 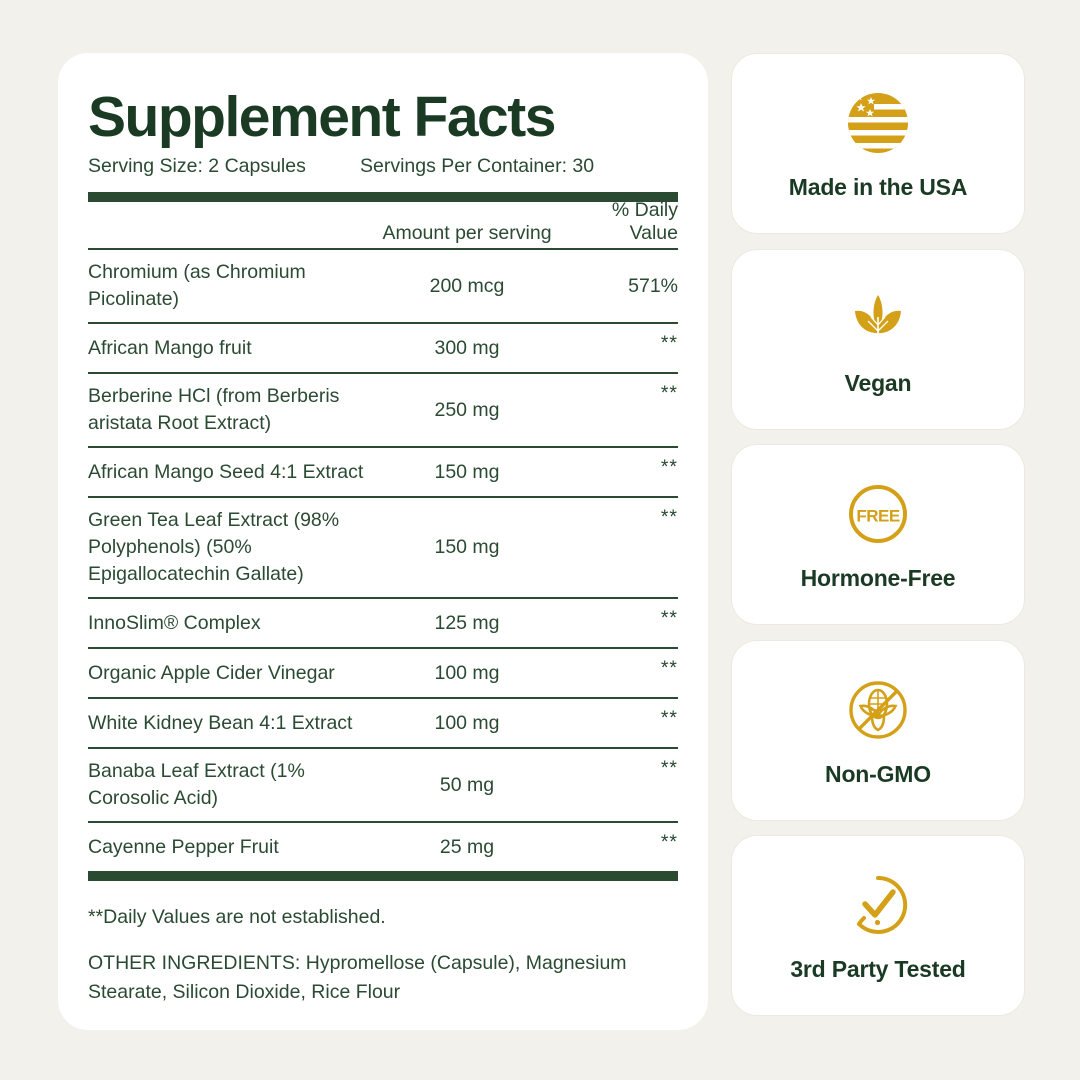 What do you see at coordinates (237, 917) in the screenshot?
I see `daily-value-footnote: **Daily Values are not established.` at bounding box center [237, 917].